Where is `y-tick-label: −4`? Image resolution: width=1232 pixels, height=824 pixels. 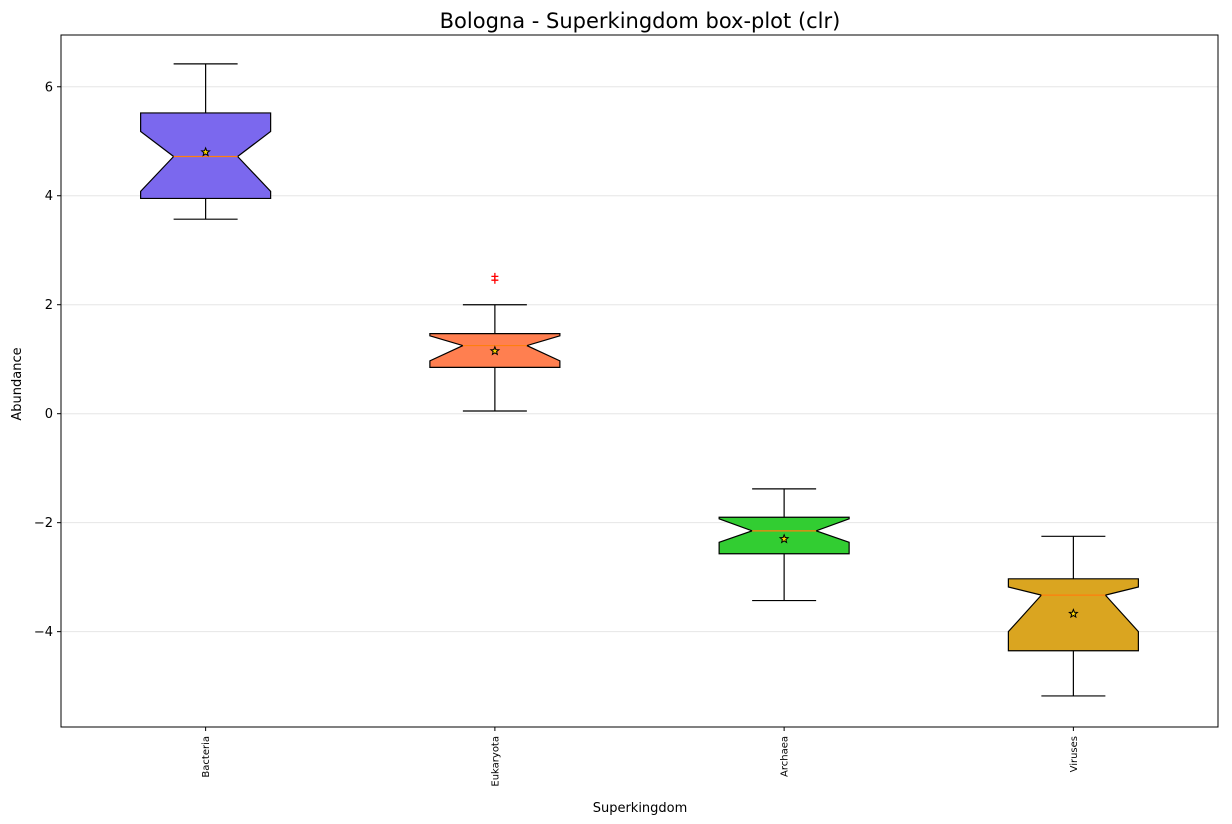
y-tick-label: −4 is located at coordinates (43, 632).